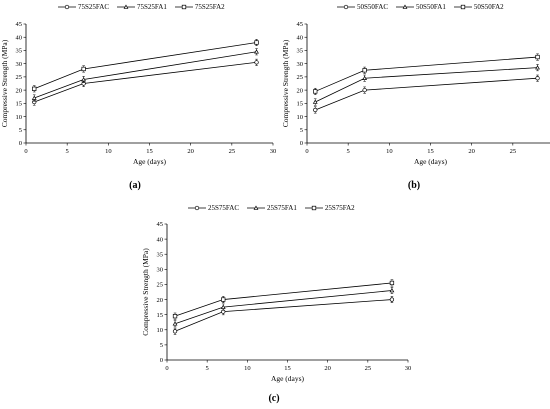 The height and width of the screenshot is (409, 550). I want to click on legend-label: 25S75FA1, so click(282, 208).